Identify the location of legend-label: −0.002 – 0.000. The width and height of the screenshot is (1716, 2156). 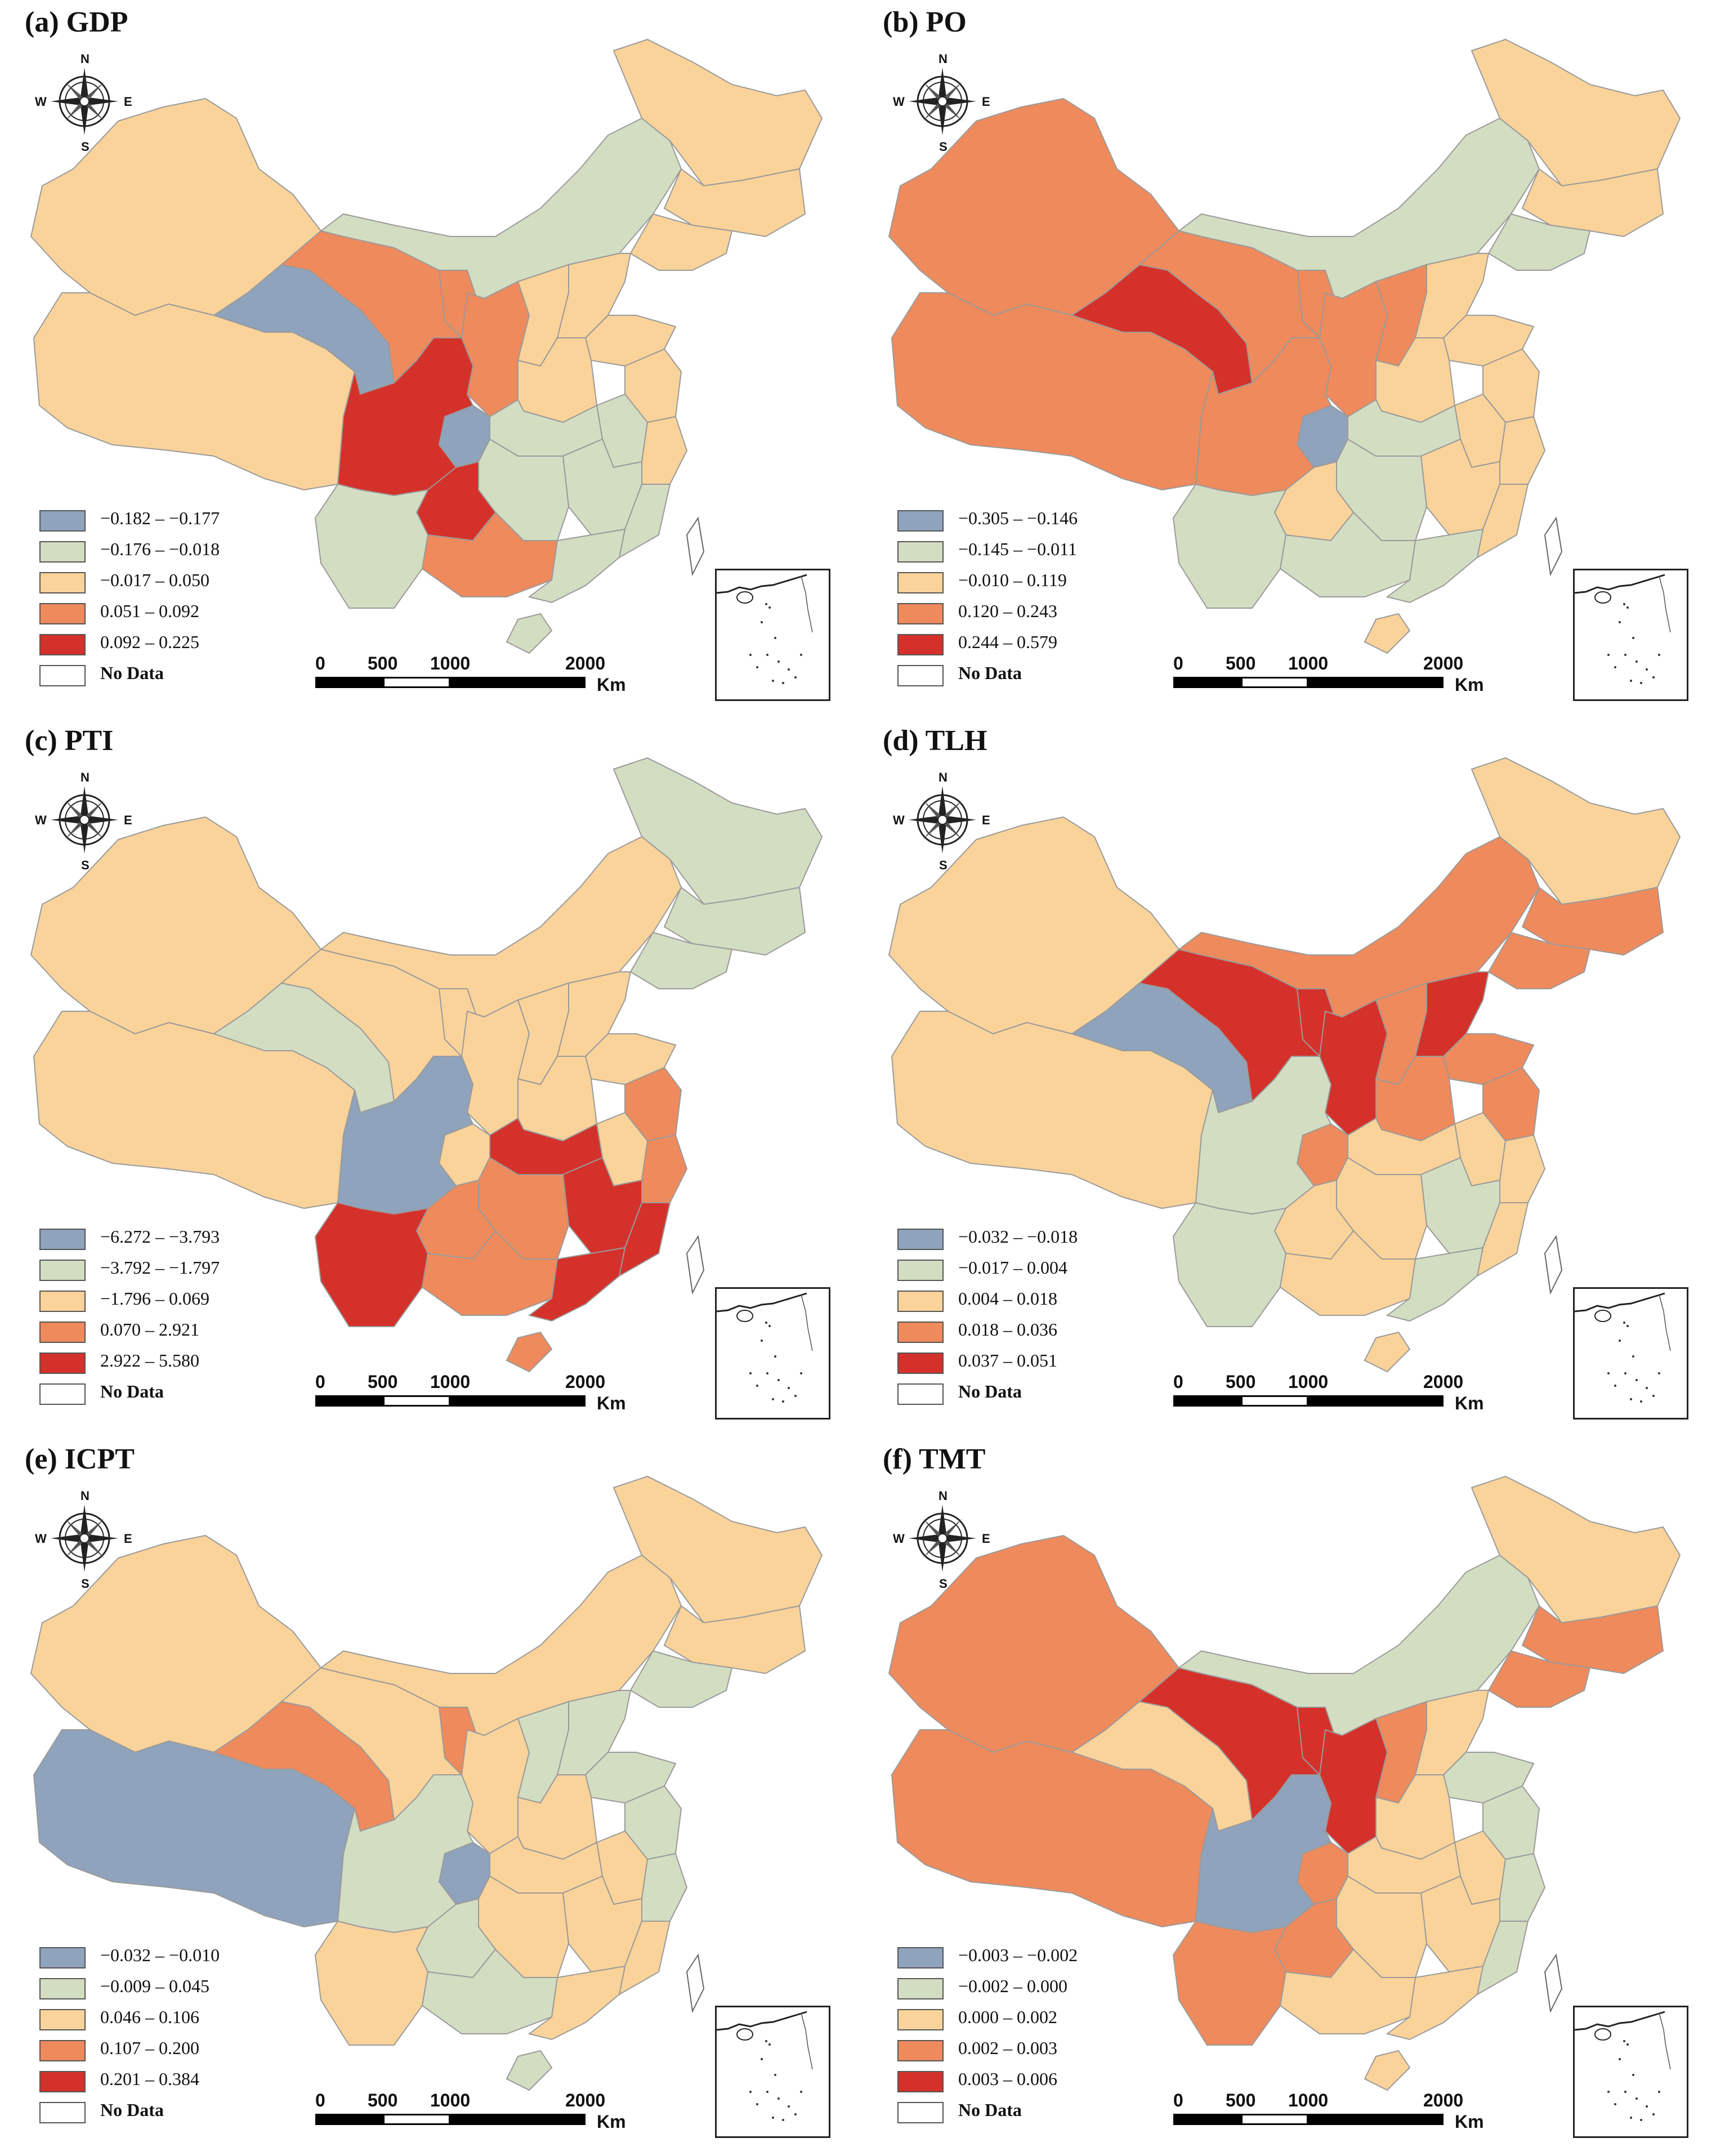
(1013, 1986).